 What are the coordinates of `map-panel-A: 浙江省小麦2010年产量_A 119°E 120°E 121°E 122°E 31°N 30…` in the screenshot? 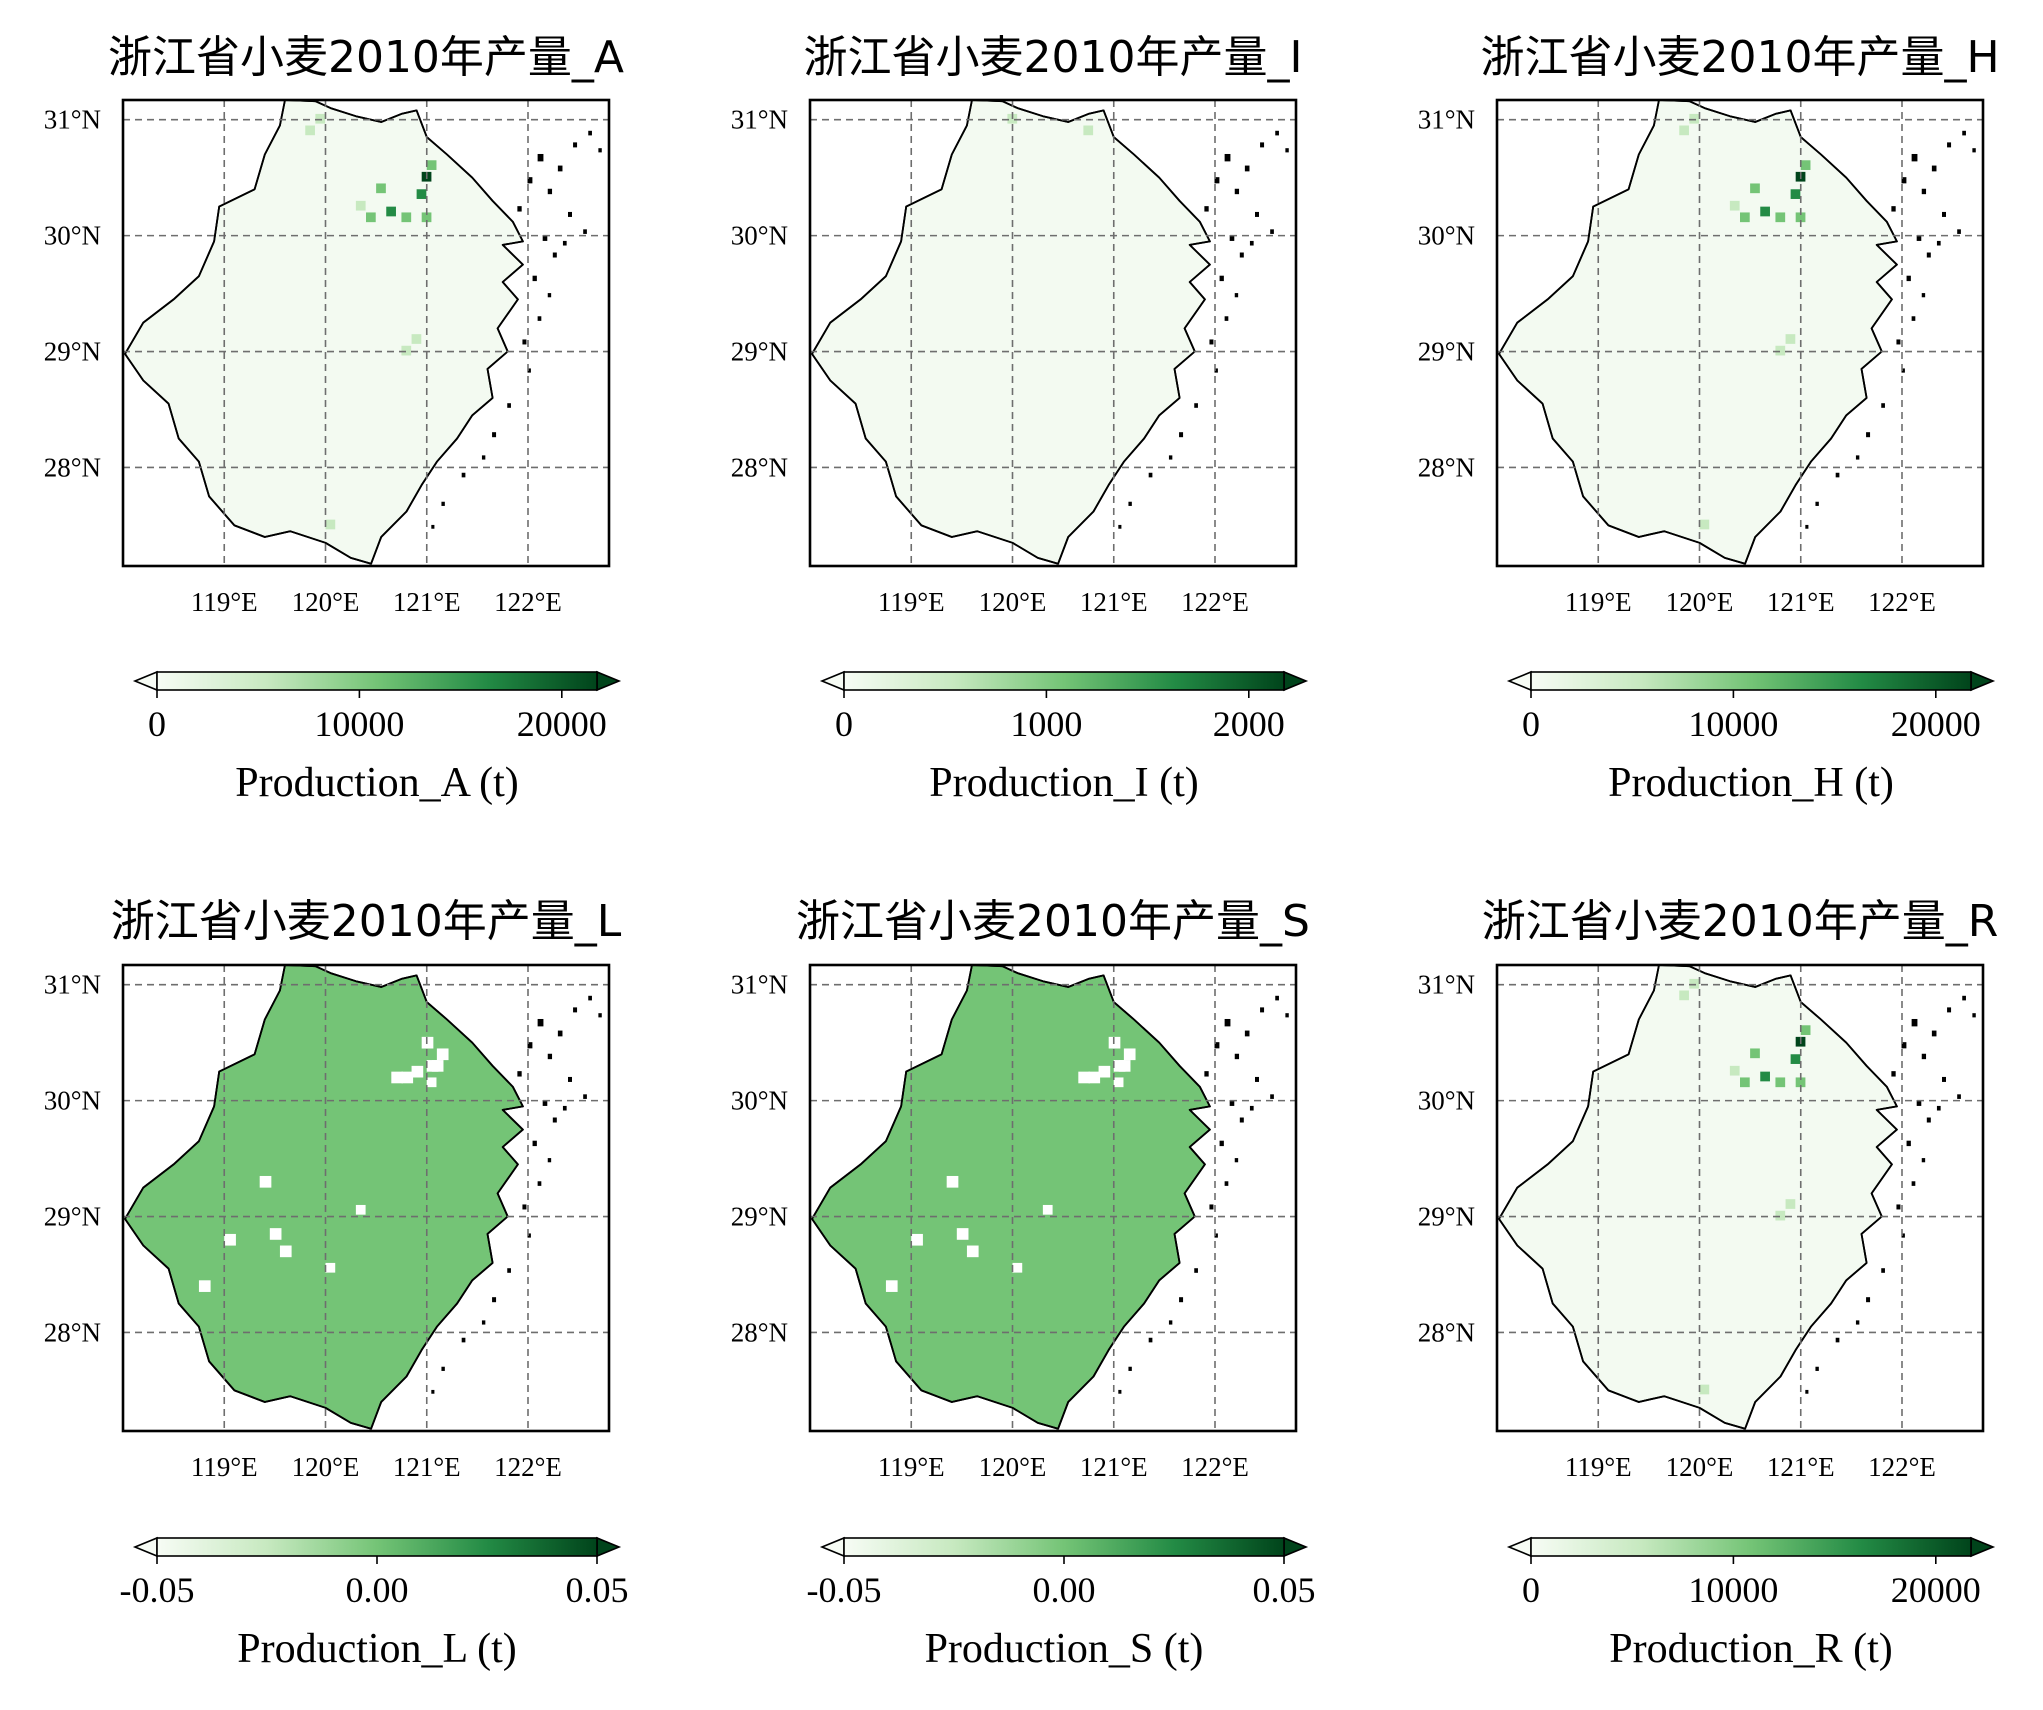 It's located at (334, 419).